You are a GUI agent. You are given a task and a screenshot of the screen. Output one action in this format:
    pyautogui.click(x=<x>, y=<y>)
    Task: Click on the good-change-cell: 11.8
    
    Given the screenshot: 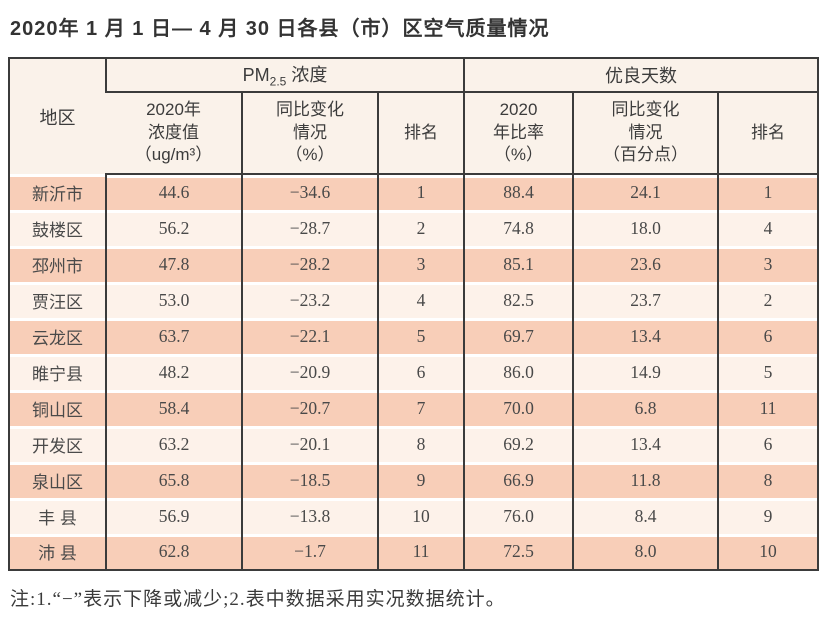 What is the action you would take?
    pyautogui.click(x=645, y=480)
    